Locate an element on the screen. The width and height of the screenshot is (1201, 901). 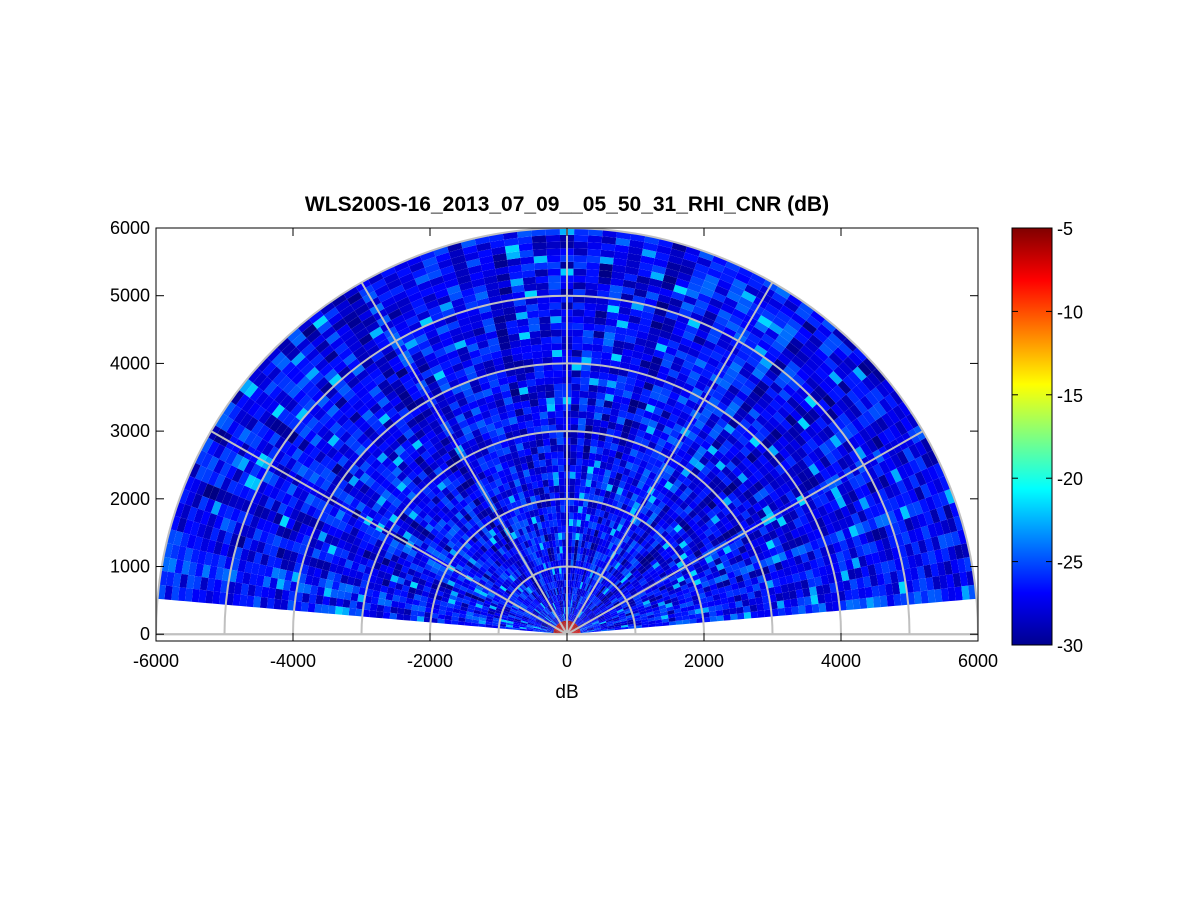
rhi-cell-1955 is located at coordinates (650, 408).